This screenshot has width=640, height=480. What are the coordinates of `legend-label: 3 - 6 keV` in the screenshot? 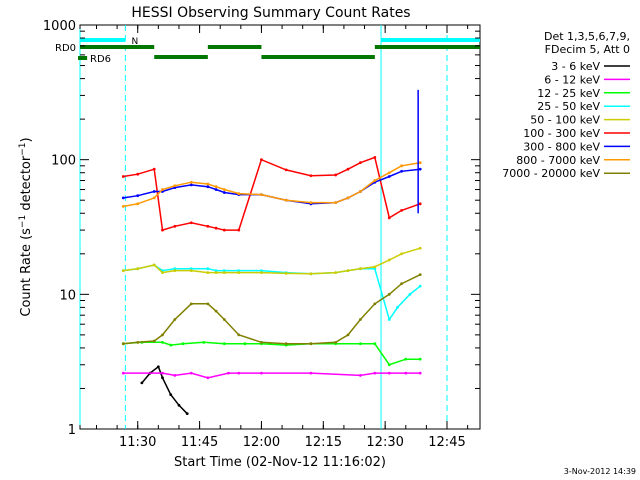 It's located at (575, 66).